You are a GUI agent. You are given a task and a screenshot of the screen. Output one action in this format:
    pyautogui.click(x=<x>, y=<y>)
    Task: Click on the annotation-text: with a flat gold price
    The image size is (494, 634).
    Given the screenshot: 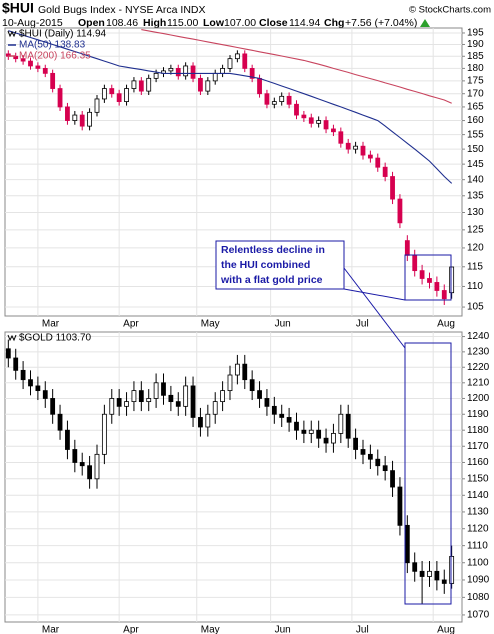 What is the action you would take?
    pyautogui.click(x=271, y=280)
    